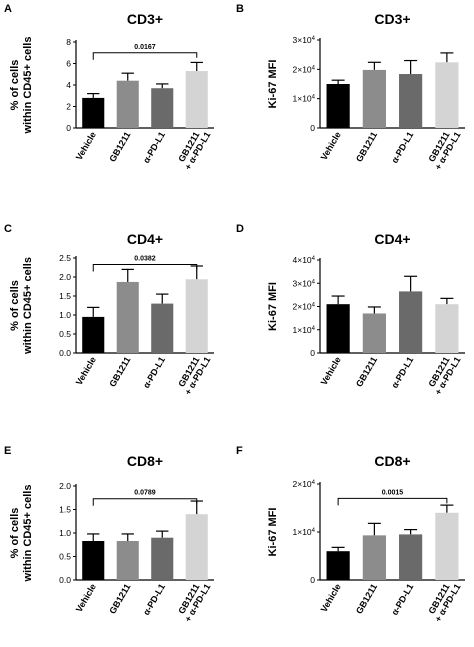 This screenshot has width=474, height=647. I want to click on panel-letter: C, so click(8, 229).